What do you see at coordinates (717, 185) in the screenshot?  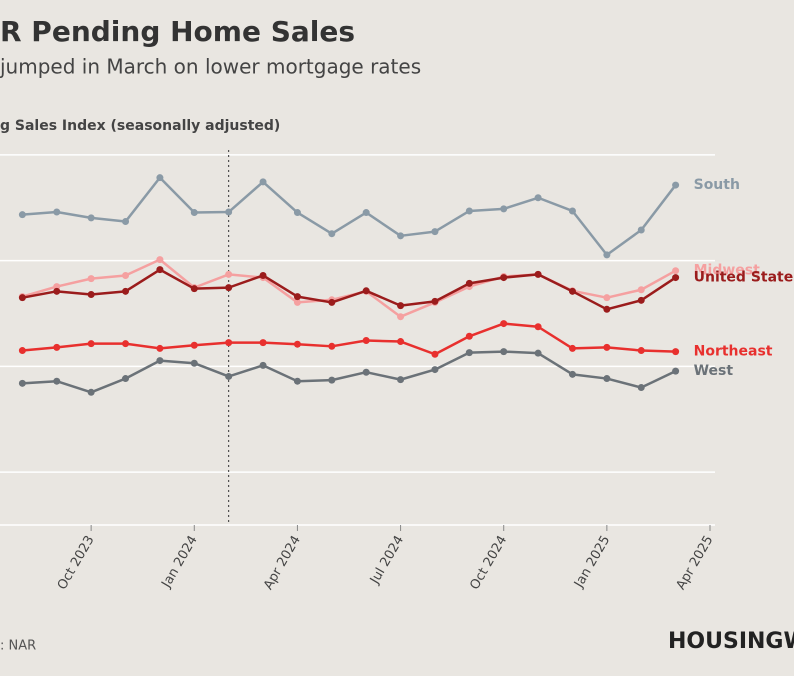 I see `legend-label: South` at bounding box center [717, 185].